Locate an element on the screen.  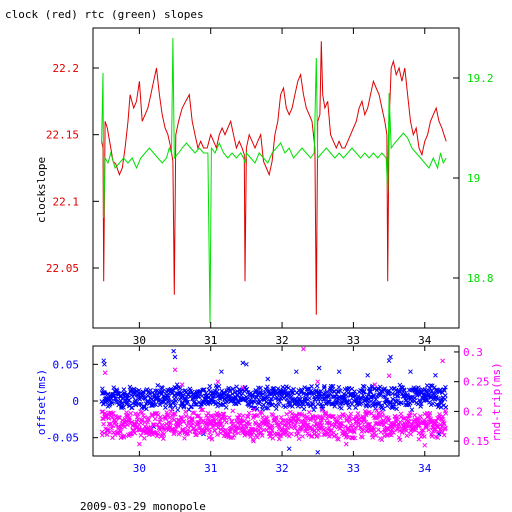
slopes-x-tick-label: 34 is located at coordinates (425, 340).